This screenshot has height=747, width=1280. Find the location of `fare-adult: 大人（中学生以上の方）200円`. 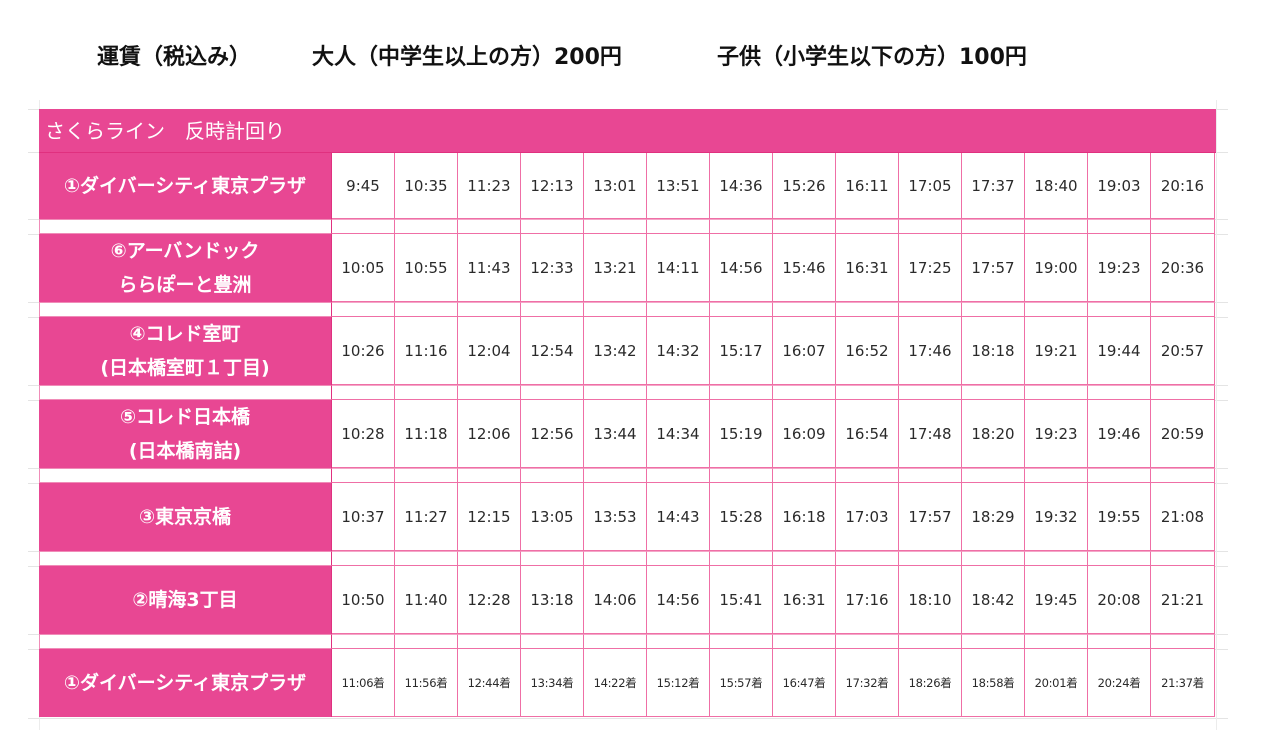

fare-adult: 大人（中学生以上の方）200円 is located at coordinates (467, 57).